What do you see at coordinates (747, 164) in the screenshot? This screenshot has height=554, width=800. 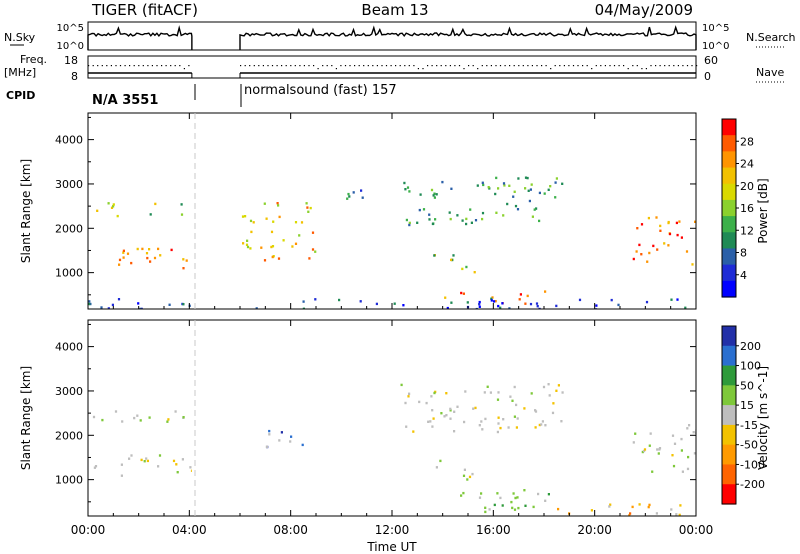 I see `power-colorbar-tick-label: 24` at bounding box center [747, 164].